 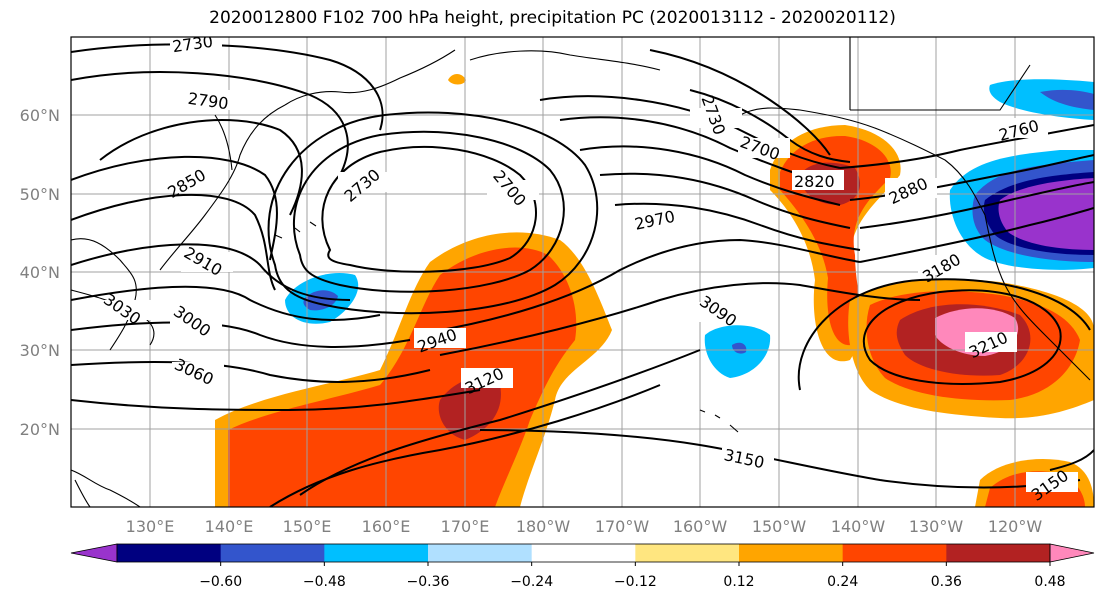 What do you see at coordinates (543, 526) in the screenshot?
I see `lon-label: 180°W` at bounding box center [543, 526].